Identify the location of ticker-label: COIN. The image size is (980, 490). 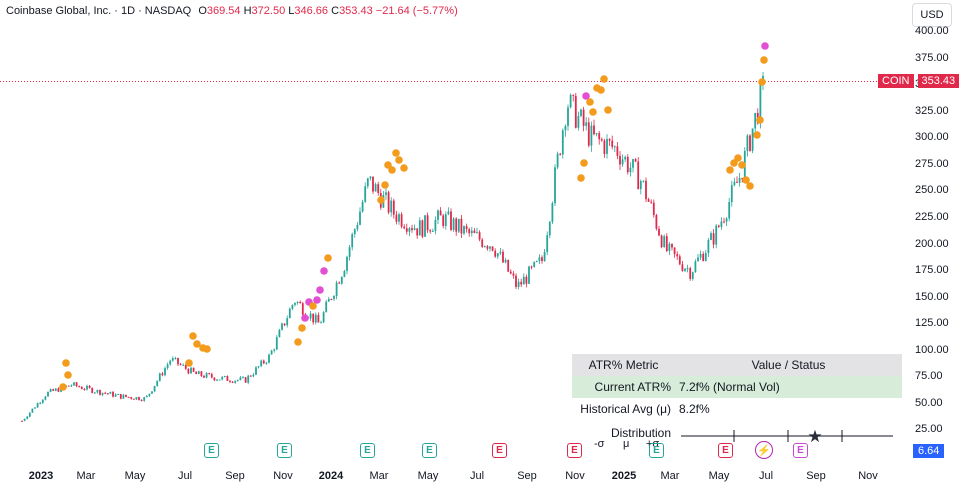
(896, 81).